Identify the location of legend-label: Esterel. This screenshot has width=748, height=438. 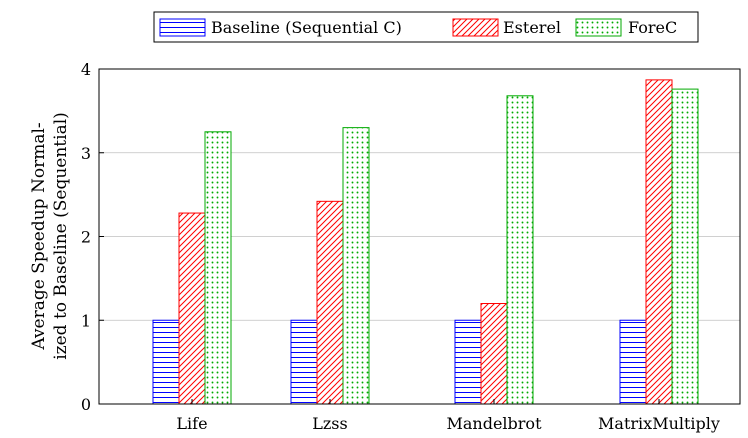
(532, 27).